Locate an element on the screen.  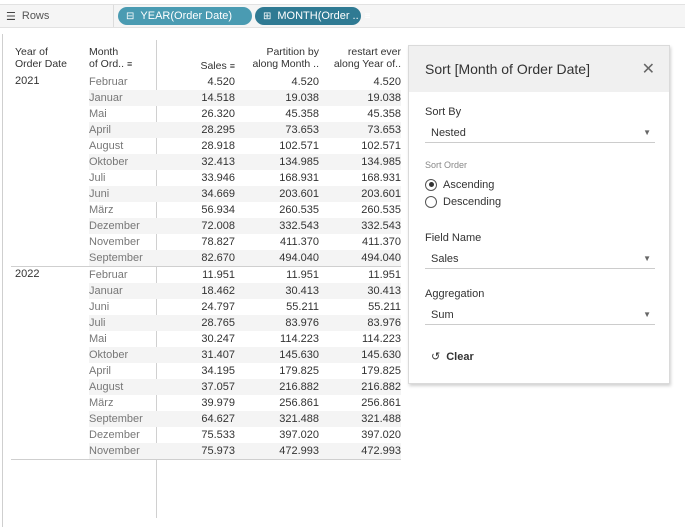
partition-cell: 73.653 is located at coordinates (302, 130).